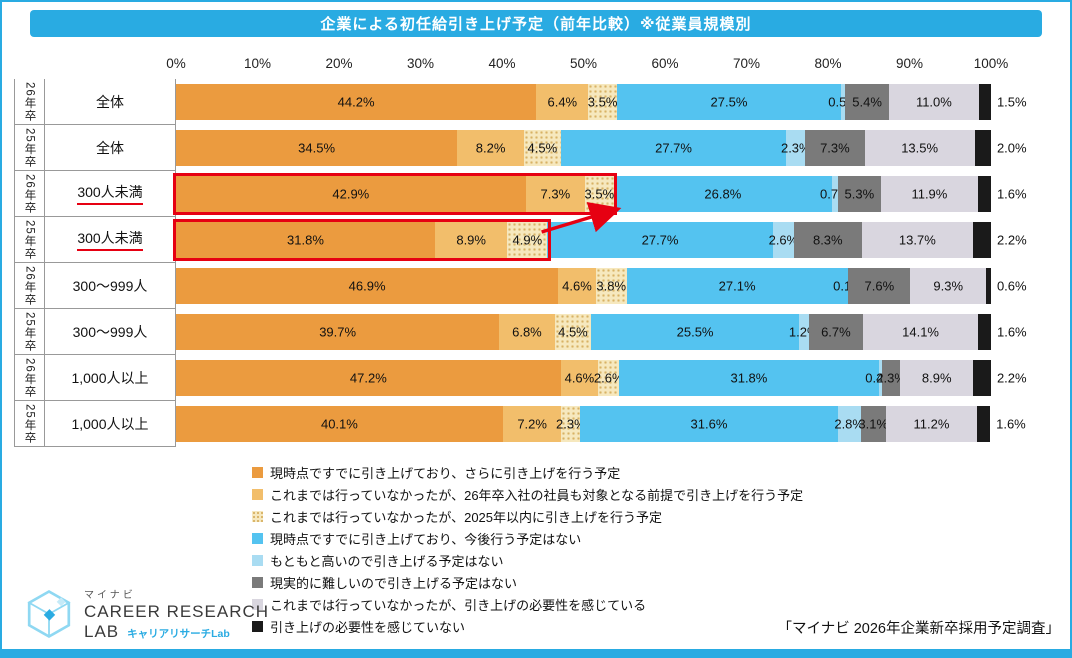  I want to click on bar-segment: 7.3%, so click(835, 148).